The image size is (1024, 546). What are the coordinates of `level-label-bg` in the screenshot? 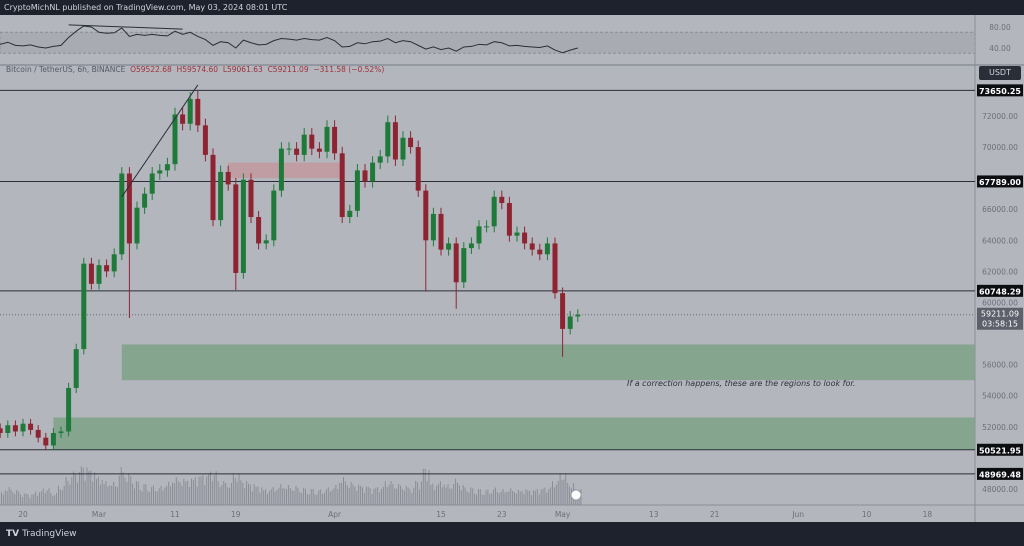 It's located at (1000, 449).